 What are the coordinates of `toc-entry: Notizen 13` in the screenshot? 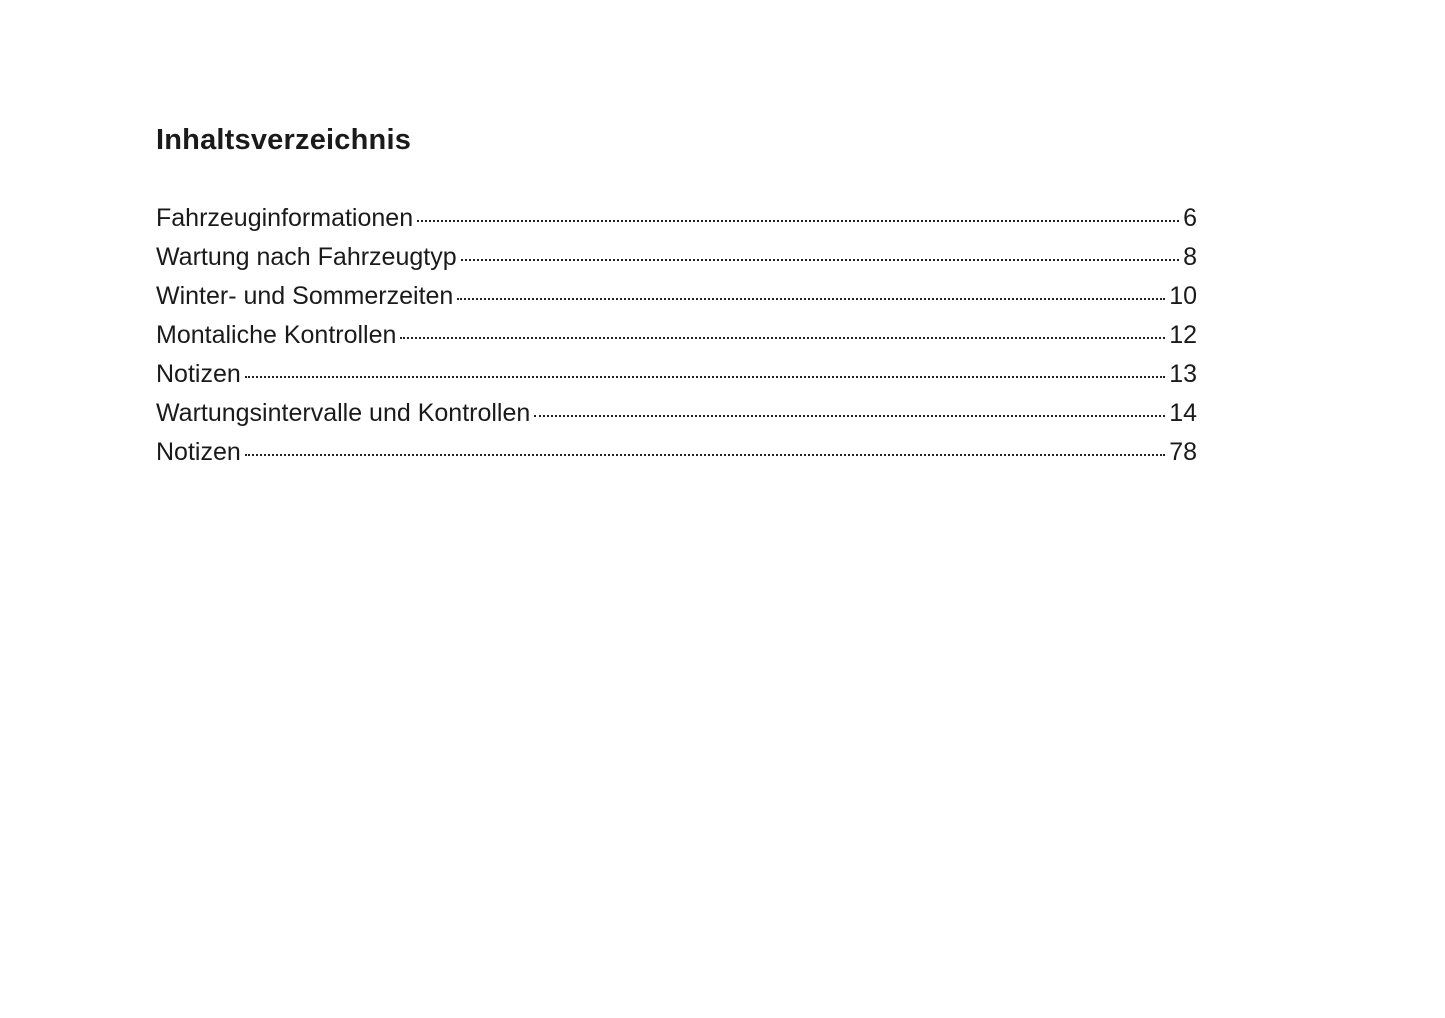 It's located at (676, 374).